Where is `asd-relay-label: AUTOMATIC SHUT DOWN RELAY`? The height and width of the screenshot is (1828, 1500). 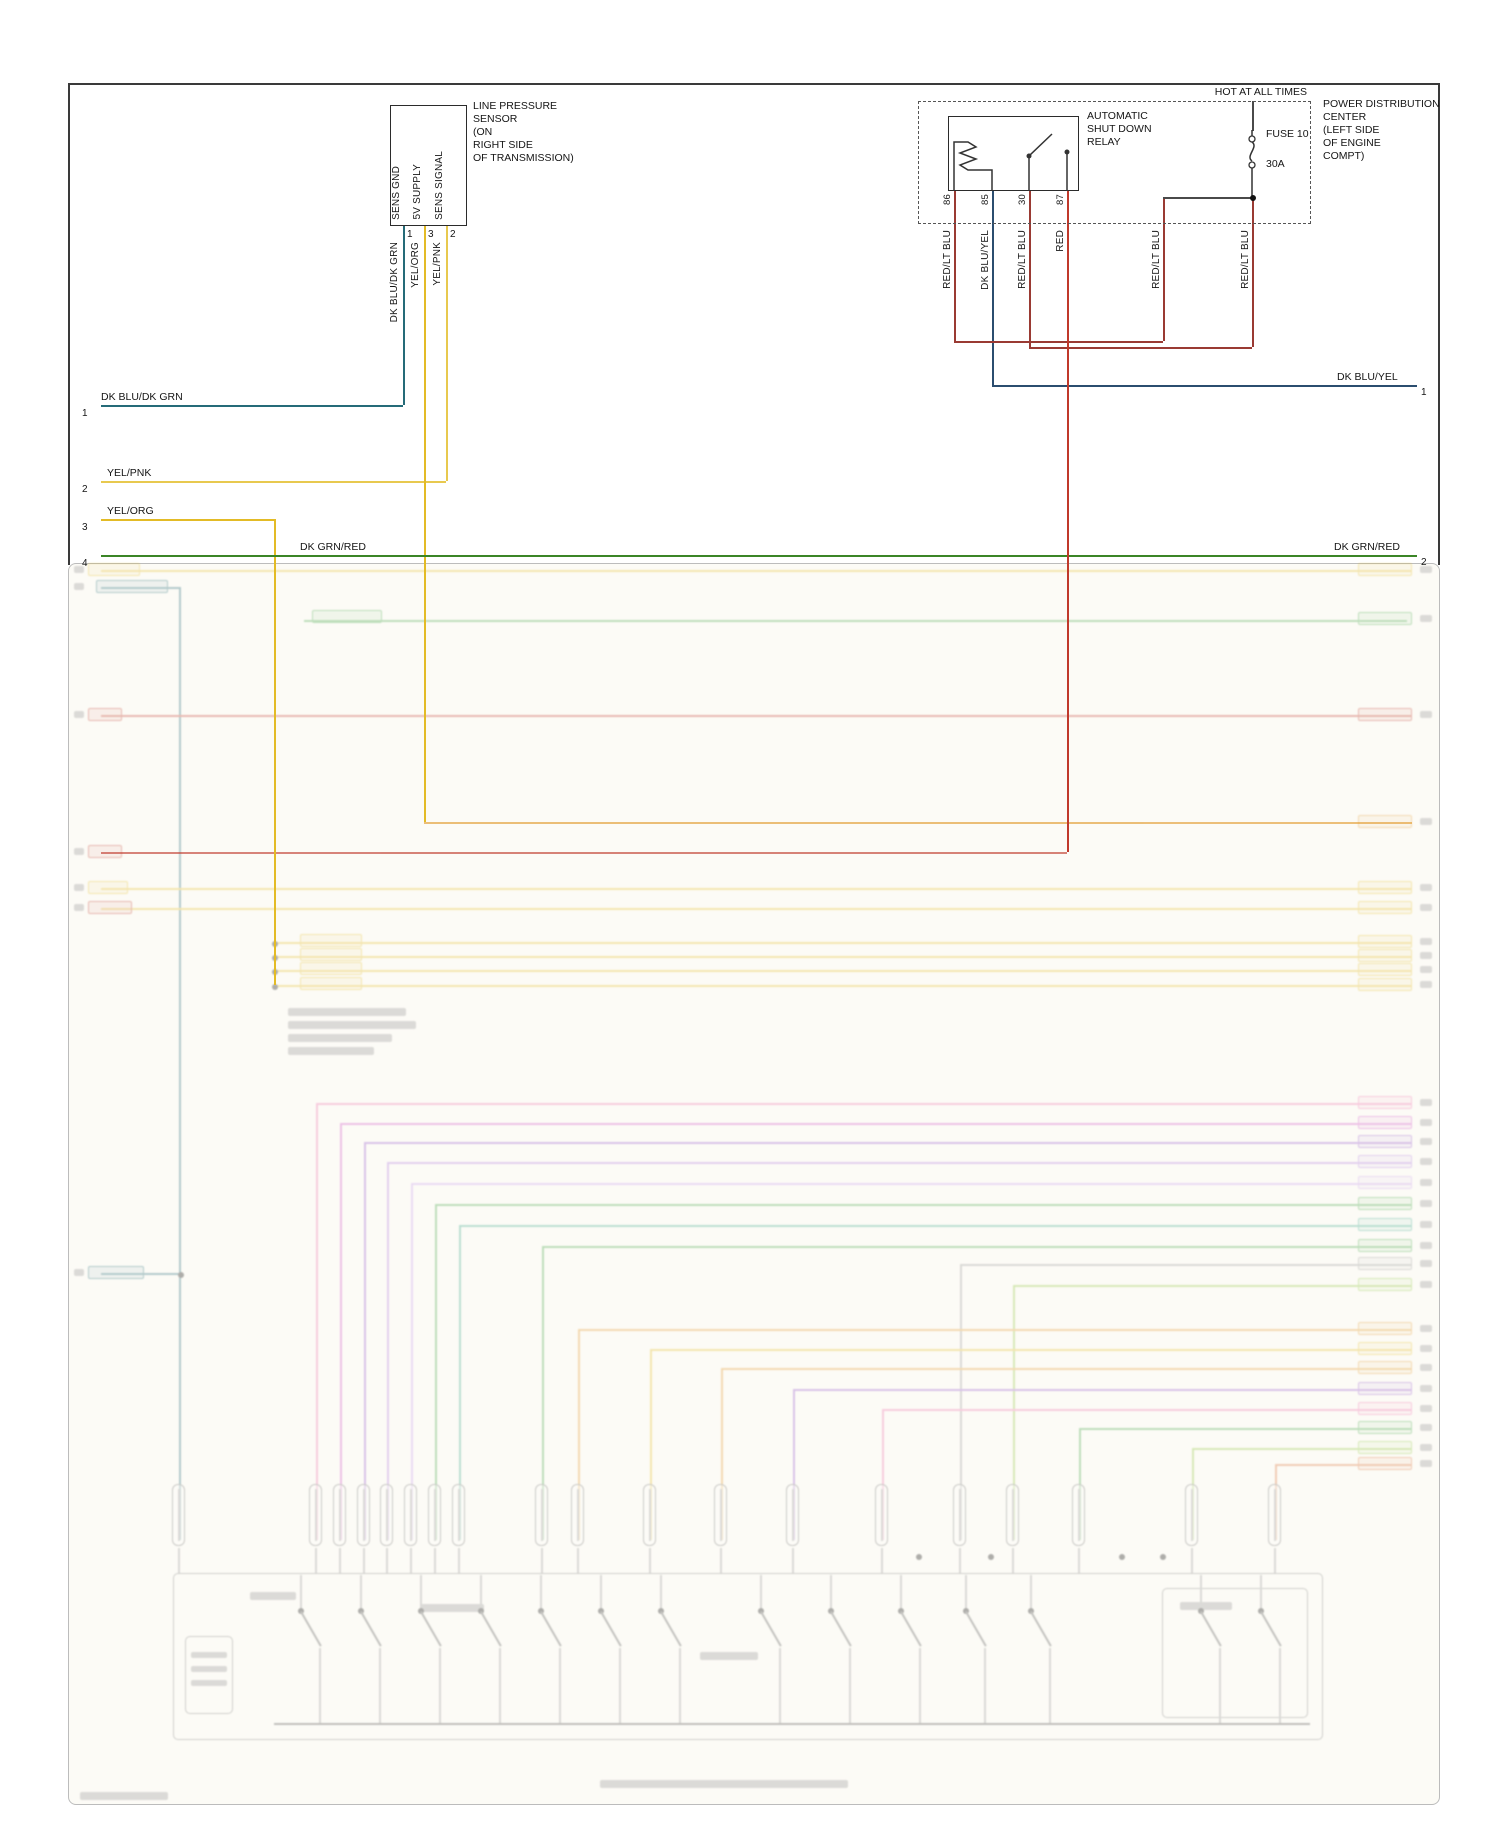
asd-relay-label: AUTOMATIC SHUT DOWN RELAY is located at coordinates (1119, 129).